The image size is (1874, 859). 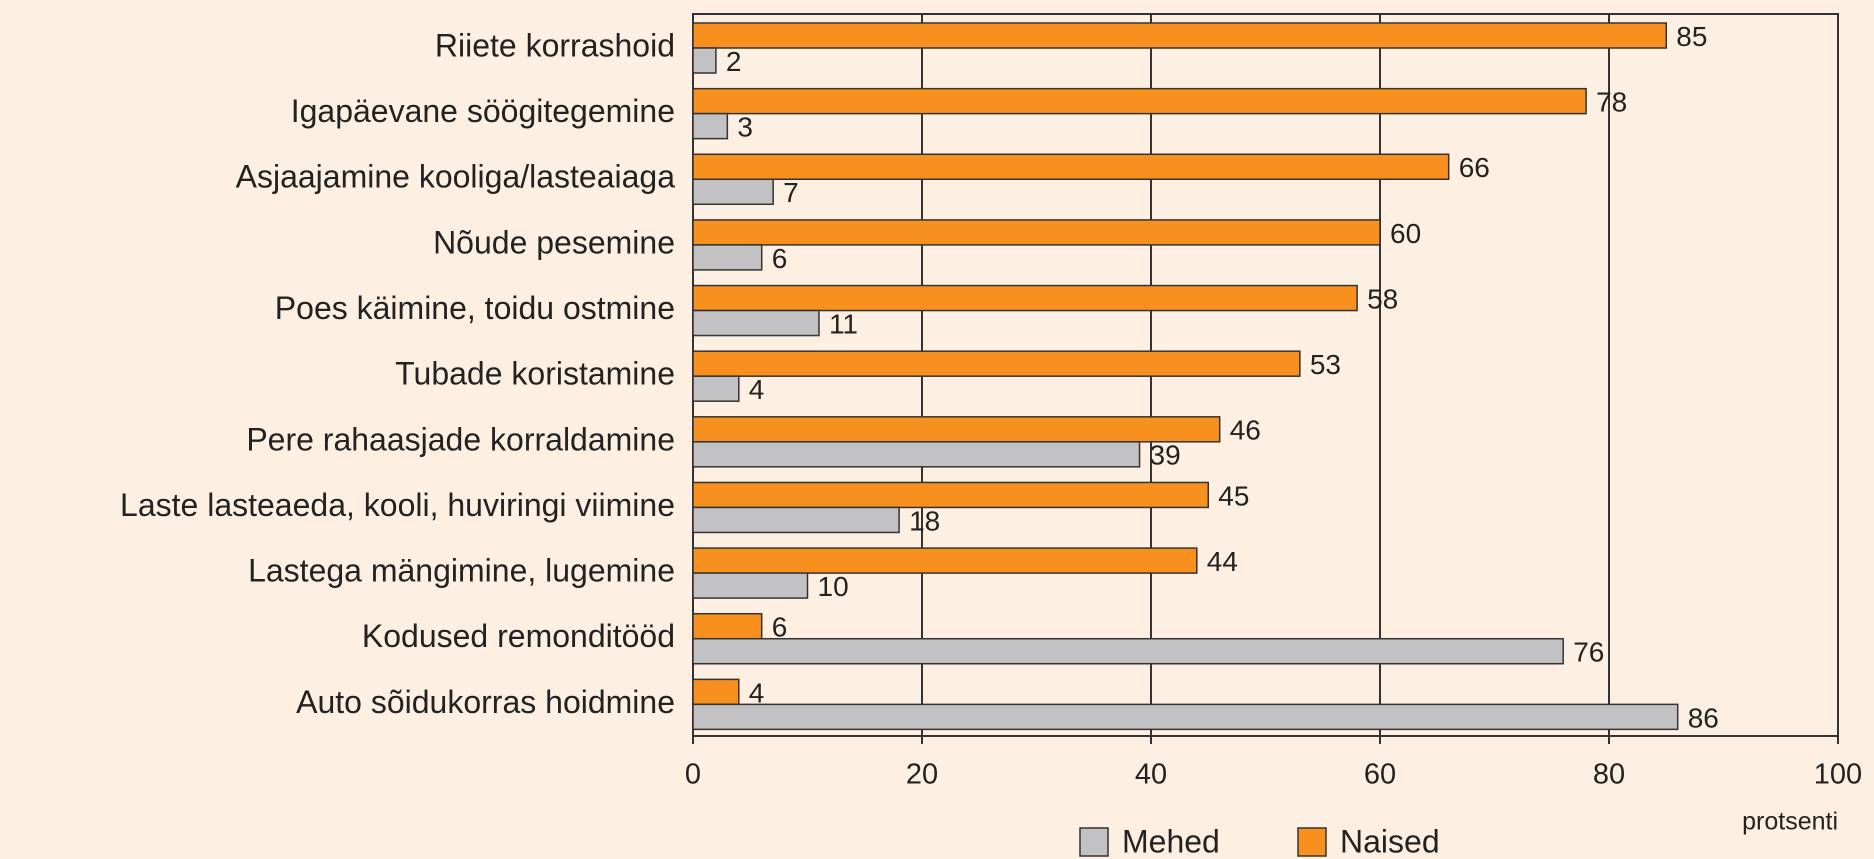 I want to click on category-label: Pere rahaasjade korraldamine, so click(x=460, y=439).